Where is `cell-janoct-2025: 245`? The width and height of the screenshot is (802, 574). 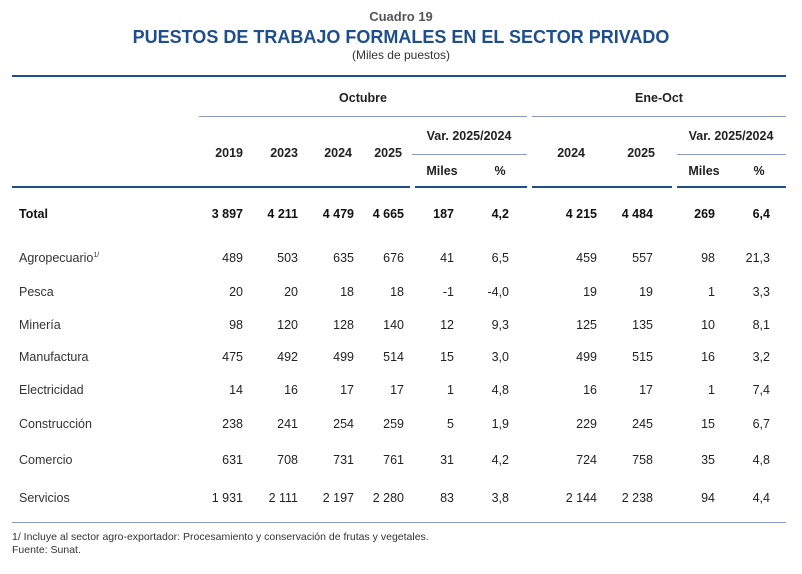 cell-janoct-2025: 245 is located at coordinates (642, 424).